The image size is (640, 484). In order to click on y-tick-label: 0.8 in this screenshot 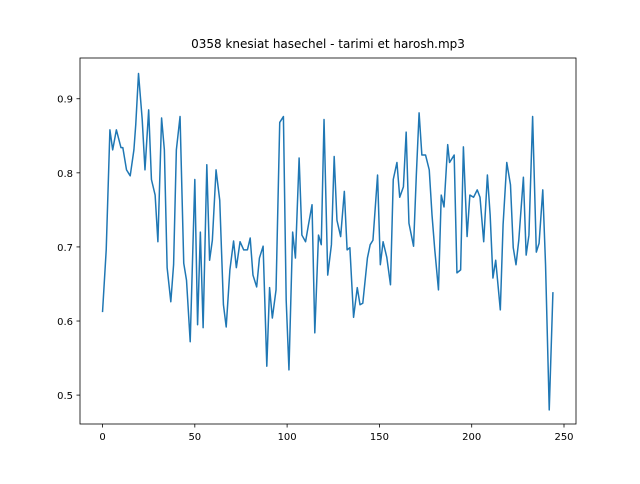, I will do `click(65, 174)`.